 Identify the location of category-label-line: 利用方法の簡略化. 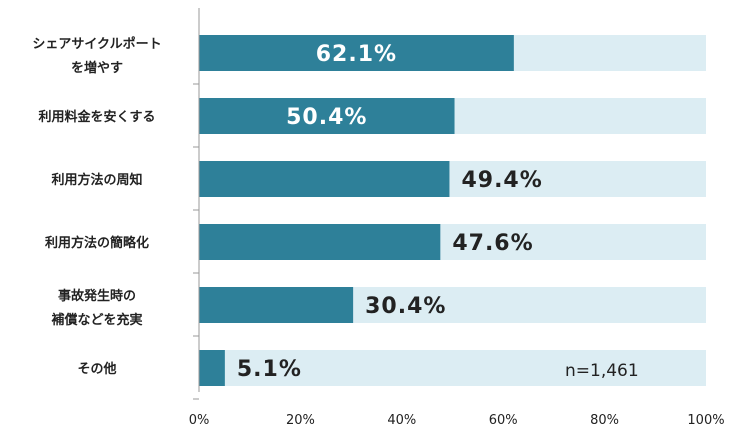
(97, 243).